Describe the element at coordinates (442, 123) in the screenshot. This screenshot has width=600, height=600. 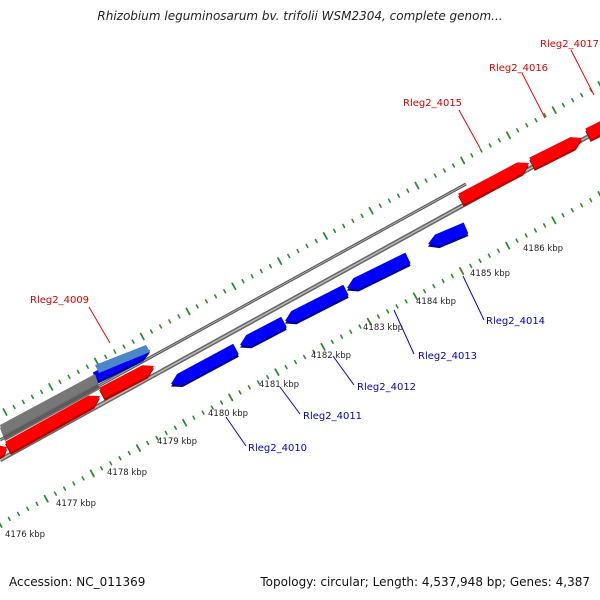
I see `gene-label: Rleg2_4015` at that location.